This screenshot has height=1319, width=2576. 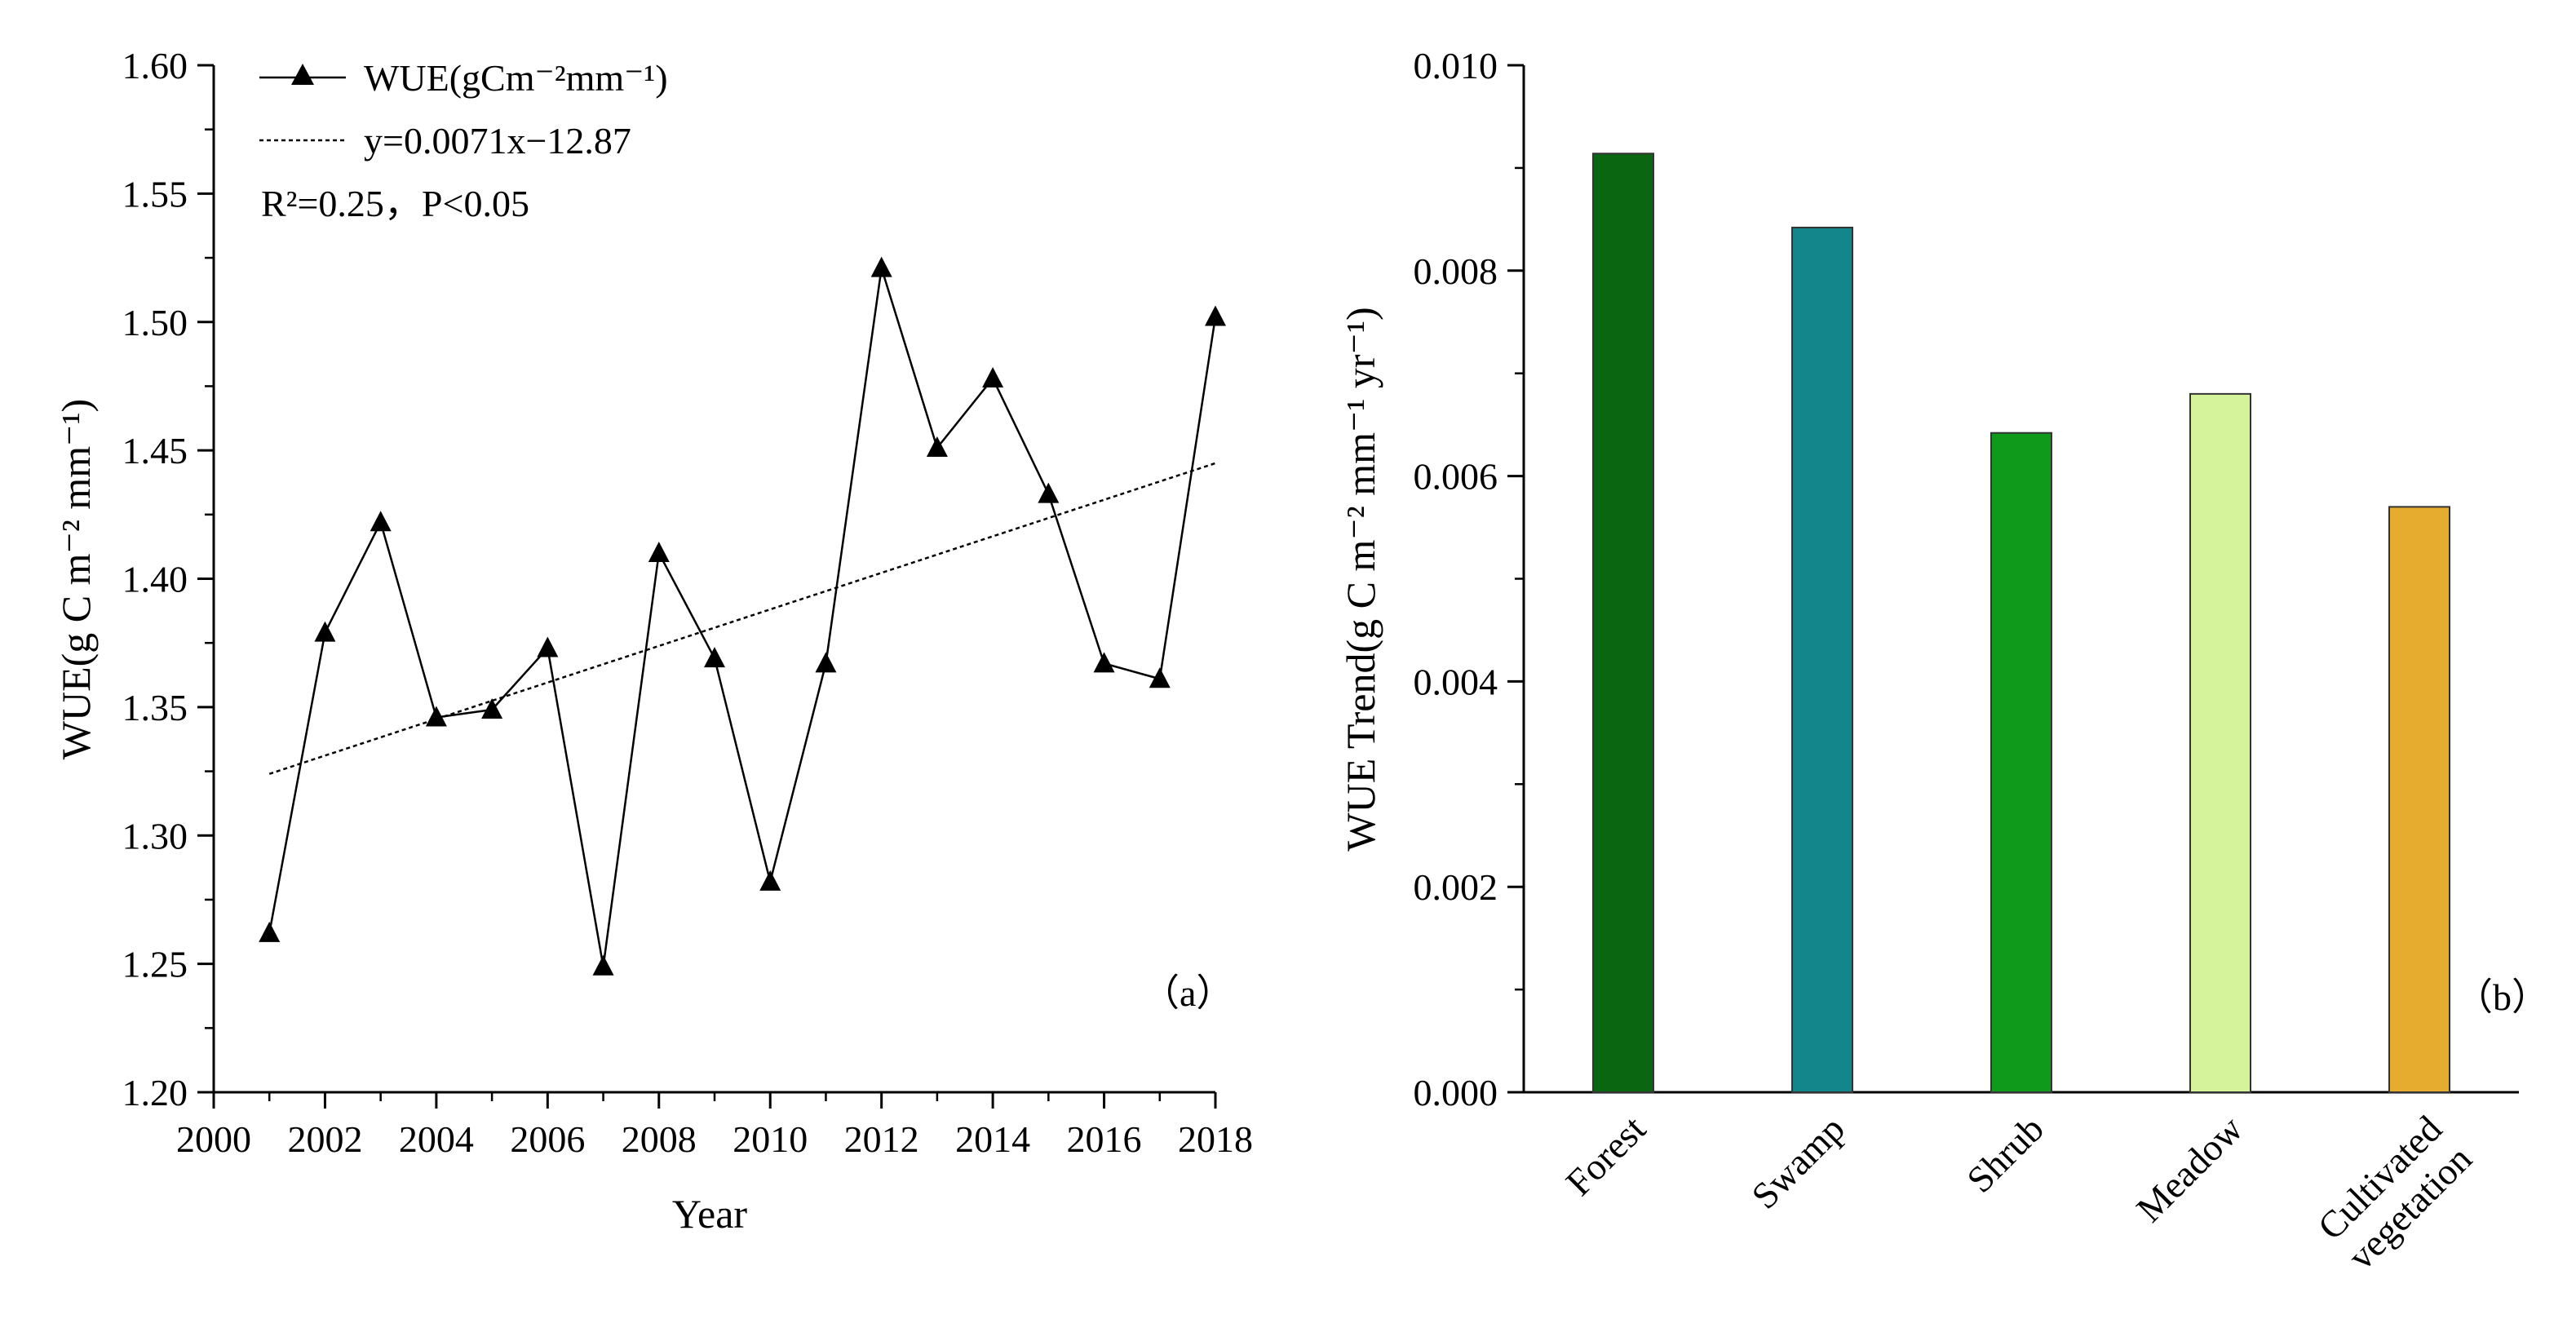 What do you see at coordinates (1215, 1139) in the screenshot?
I see `panel-a-x-tick-label: 2018` at bounding box center [1215, 1139].